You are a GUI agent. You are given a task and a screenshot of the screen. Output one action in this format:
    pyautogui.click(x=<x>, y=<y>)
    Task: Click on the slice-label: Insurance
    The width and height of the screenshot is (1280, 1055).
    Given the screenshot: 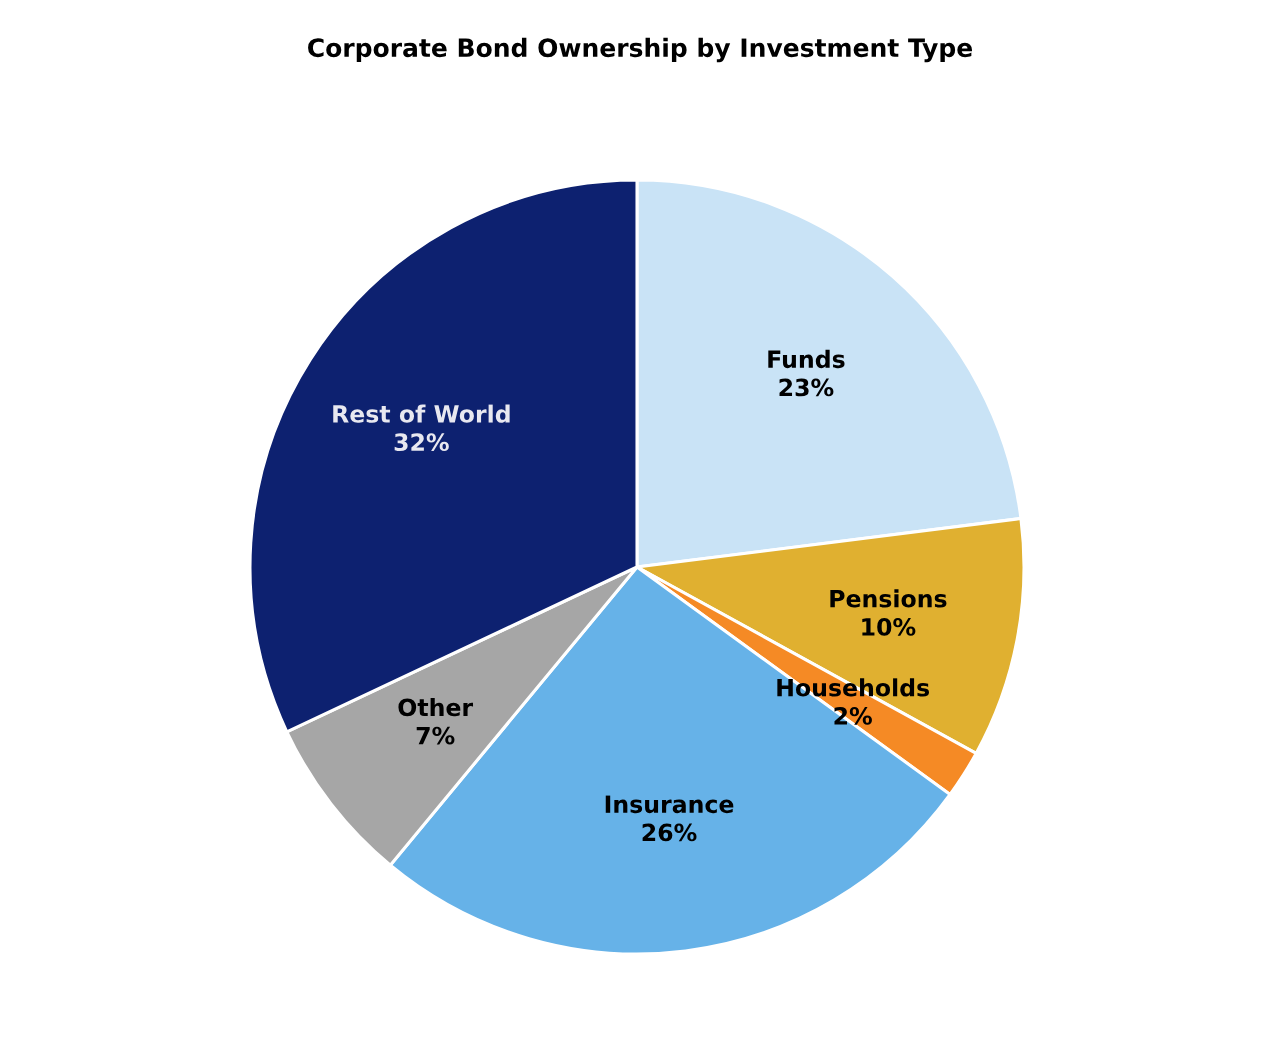 What is the action you would take?
    pyautogui.click(x=669, y=804)
    